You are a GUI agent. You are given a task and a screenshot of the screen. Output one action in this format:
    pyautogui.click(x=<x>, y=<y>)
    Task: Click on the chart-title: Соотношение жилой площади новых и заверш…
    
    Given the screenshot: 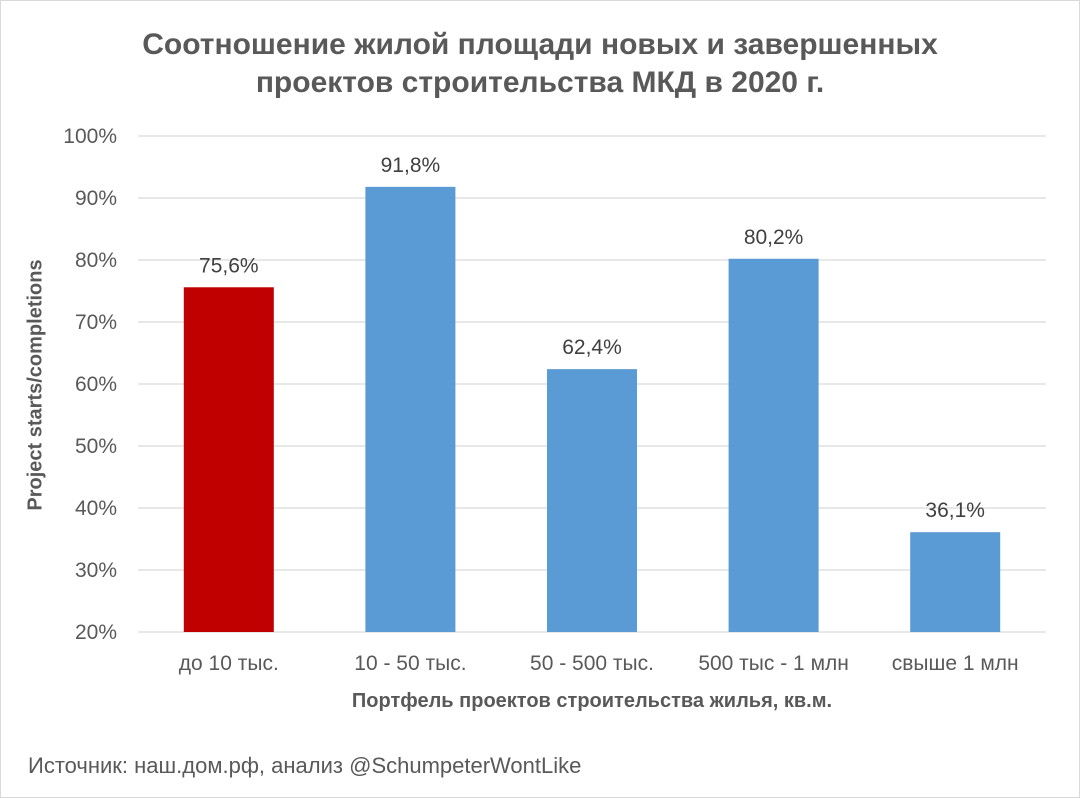 What is the action you would take?
    pyautogui.click(x=540, y=64)
    